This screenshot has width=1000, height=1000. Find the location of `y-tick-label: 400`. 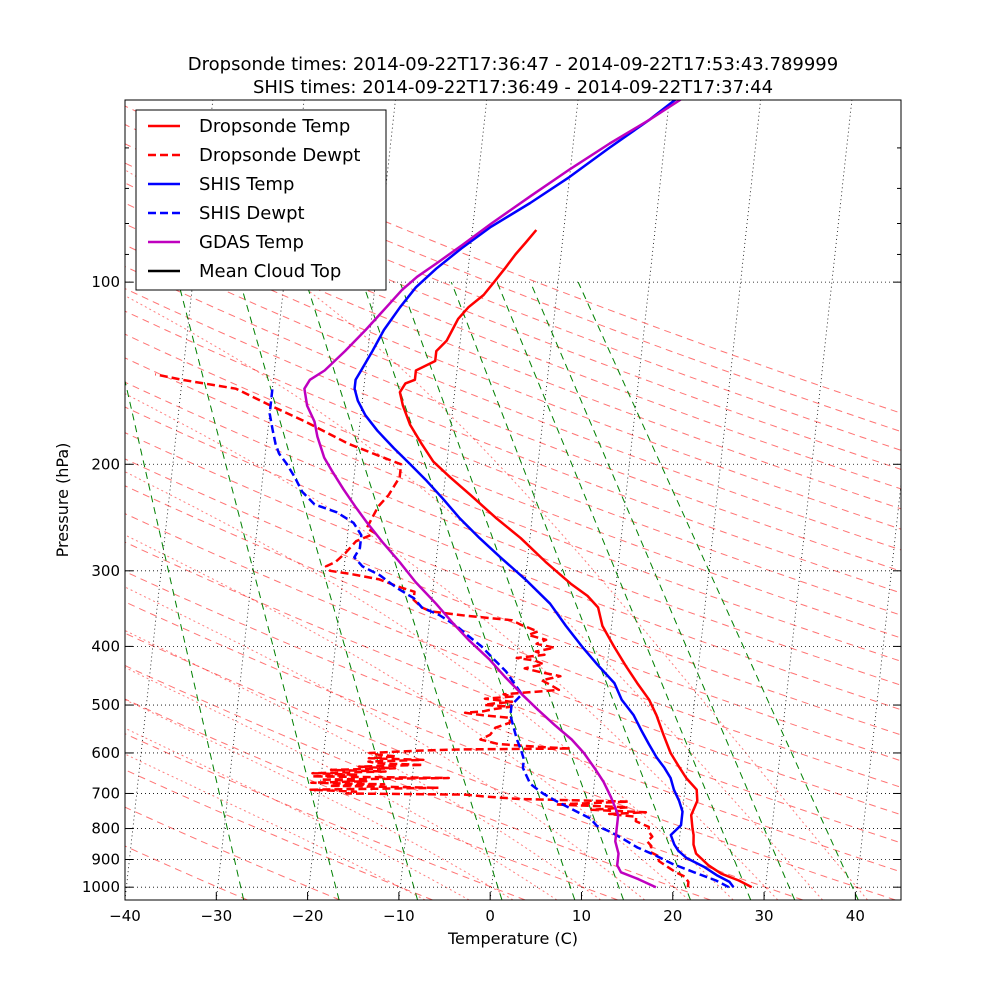

y-tick-label: 400 is located at coordinates (105, 646).